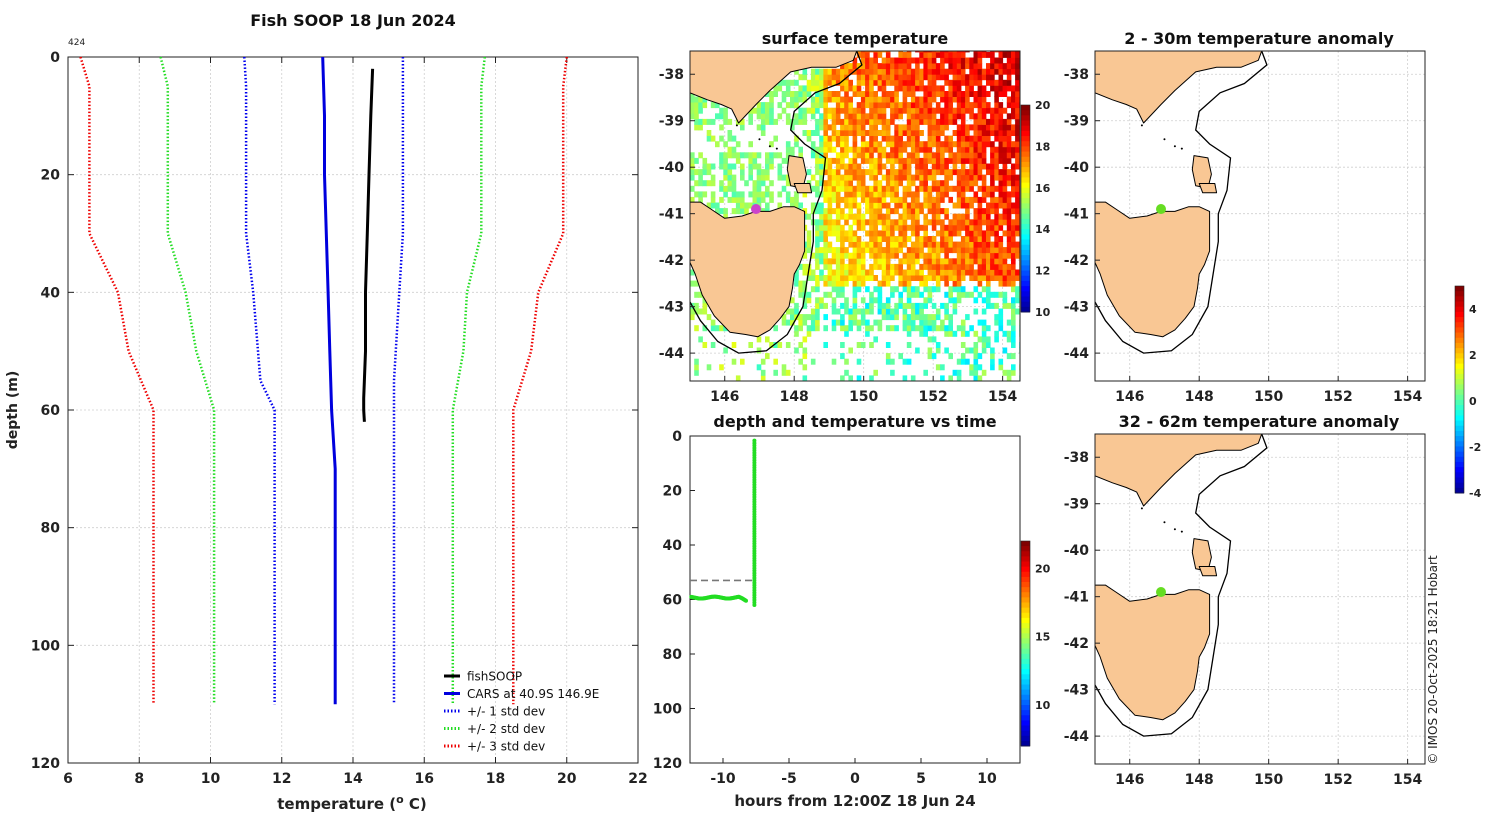 The height and width of the screenshot is (820, 1500). Describe the element at coordinates (774, 87) in the screenshot. I see `mainland-land` at that location.